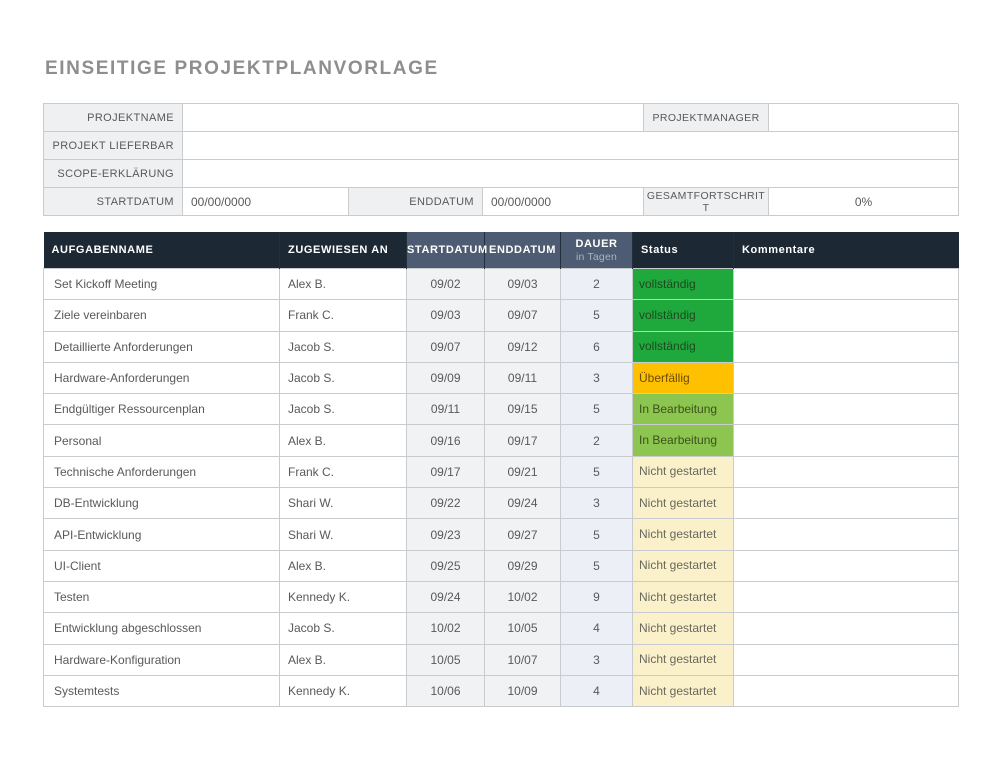 This screenshot has width=1000, height=772. I want to click on projektmanager-input, so click(864, 118).